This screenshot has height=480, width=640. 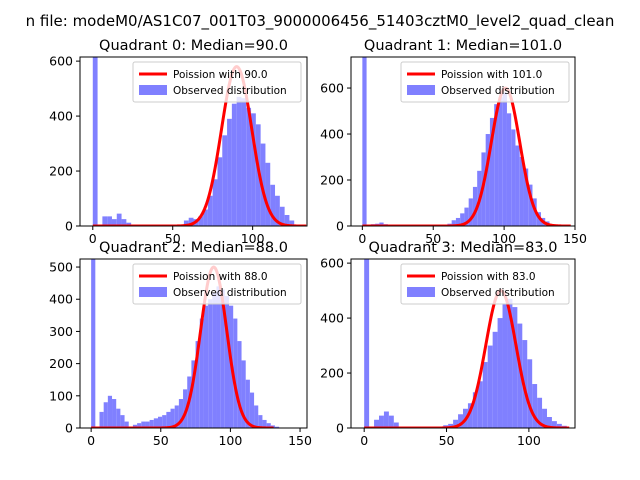 I want to click on quadrant-0-title: Quadrant 0: Median=90.0, so click(x=193, y=46).